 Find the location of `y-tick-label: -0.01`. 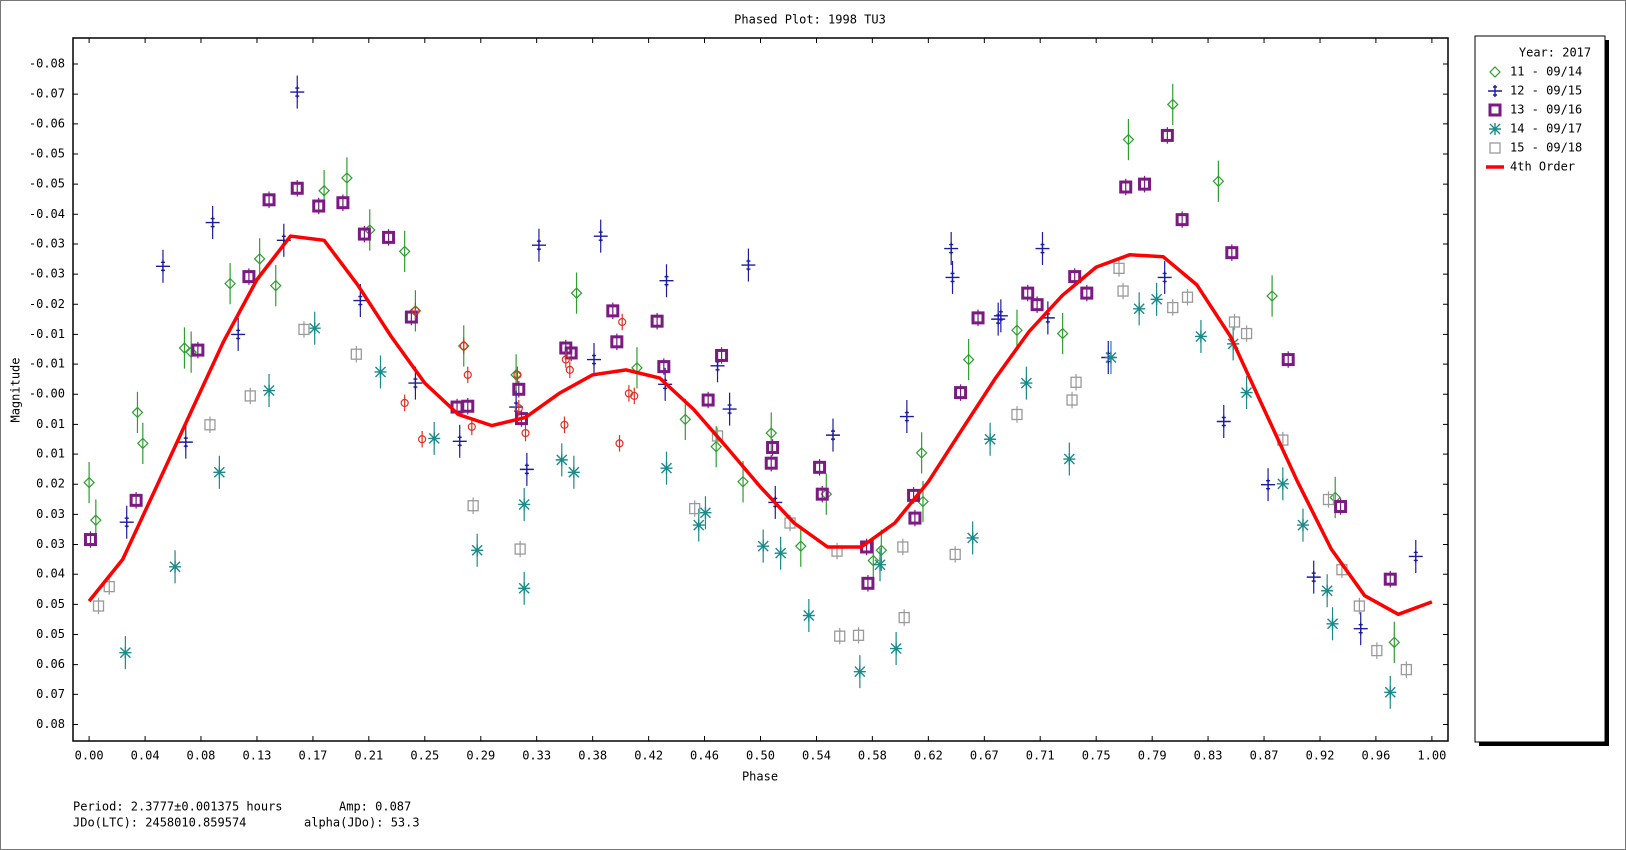

y-tick-label: -0.01 is located at coordinates (47, 364).